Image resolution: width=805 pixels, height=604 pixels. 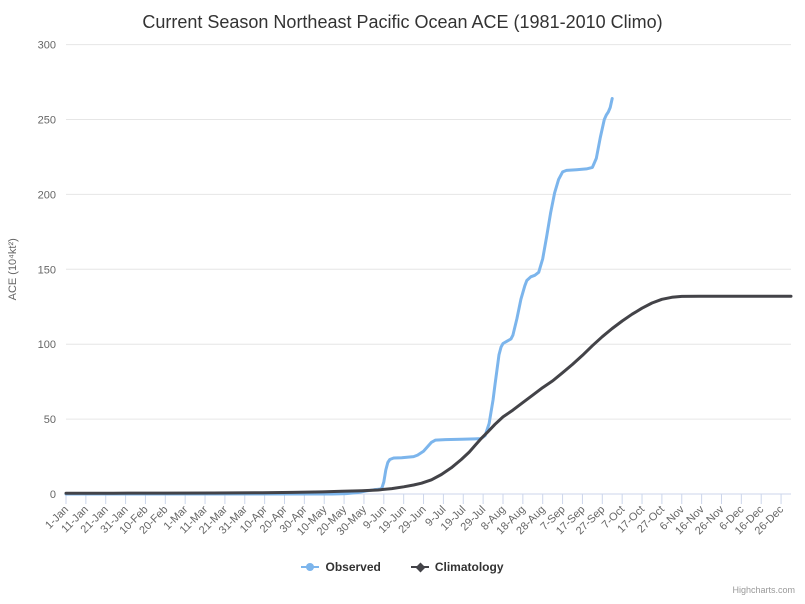 I want to click on y-axis-tick-label: 50, so click(x=50, y=420).